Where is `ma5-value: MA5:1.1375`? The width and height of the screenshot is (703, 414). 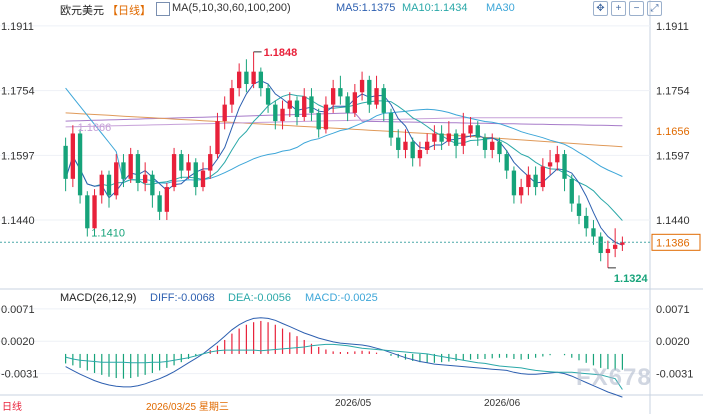 ma5-value: MA5:1.1375 is located at coordinates (366, 8).